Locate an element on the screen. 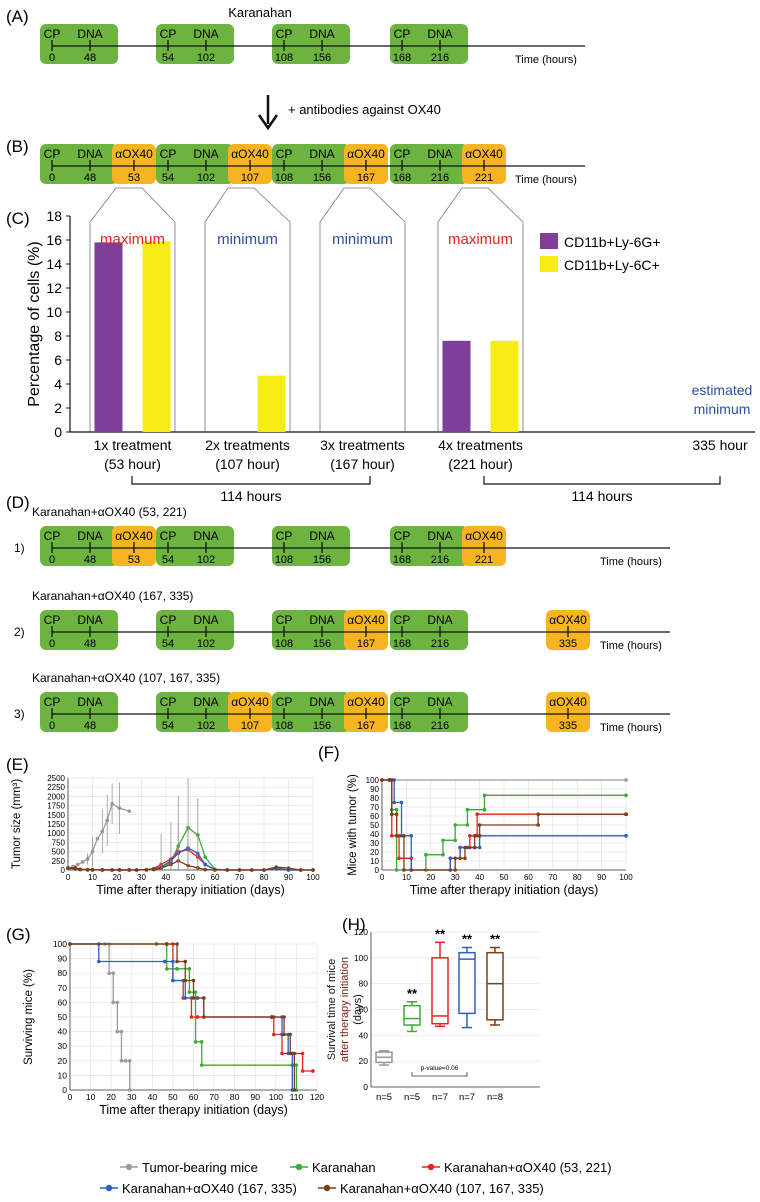 This screenshot has width=760, height=1202. panelG-x-tick-label: 0 is located at coordinates (70, 1097).